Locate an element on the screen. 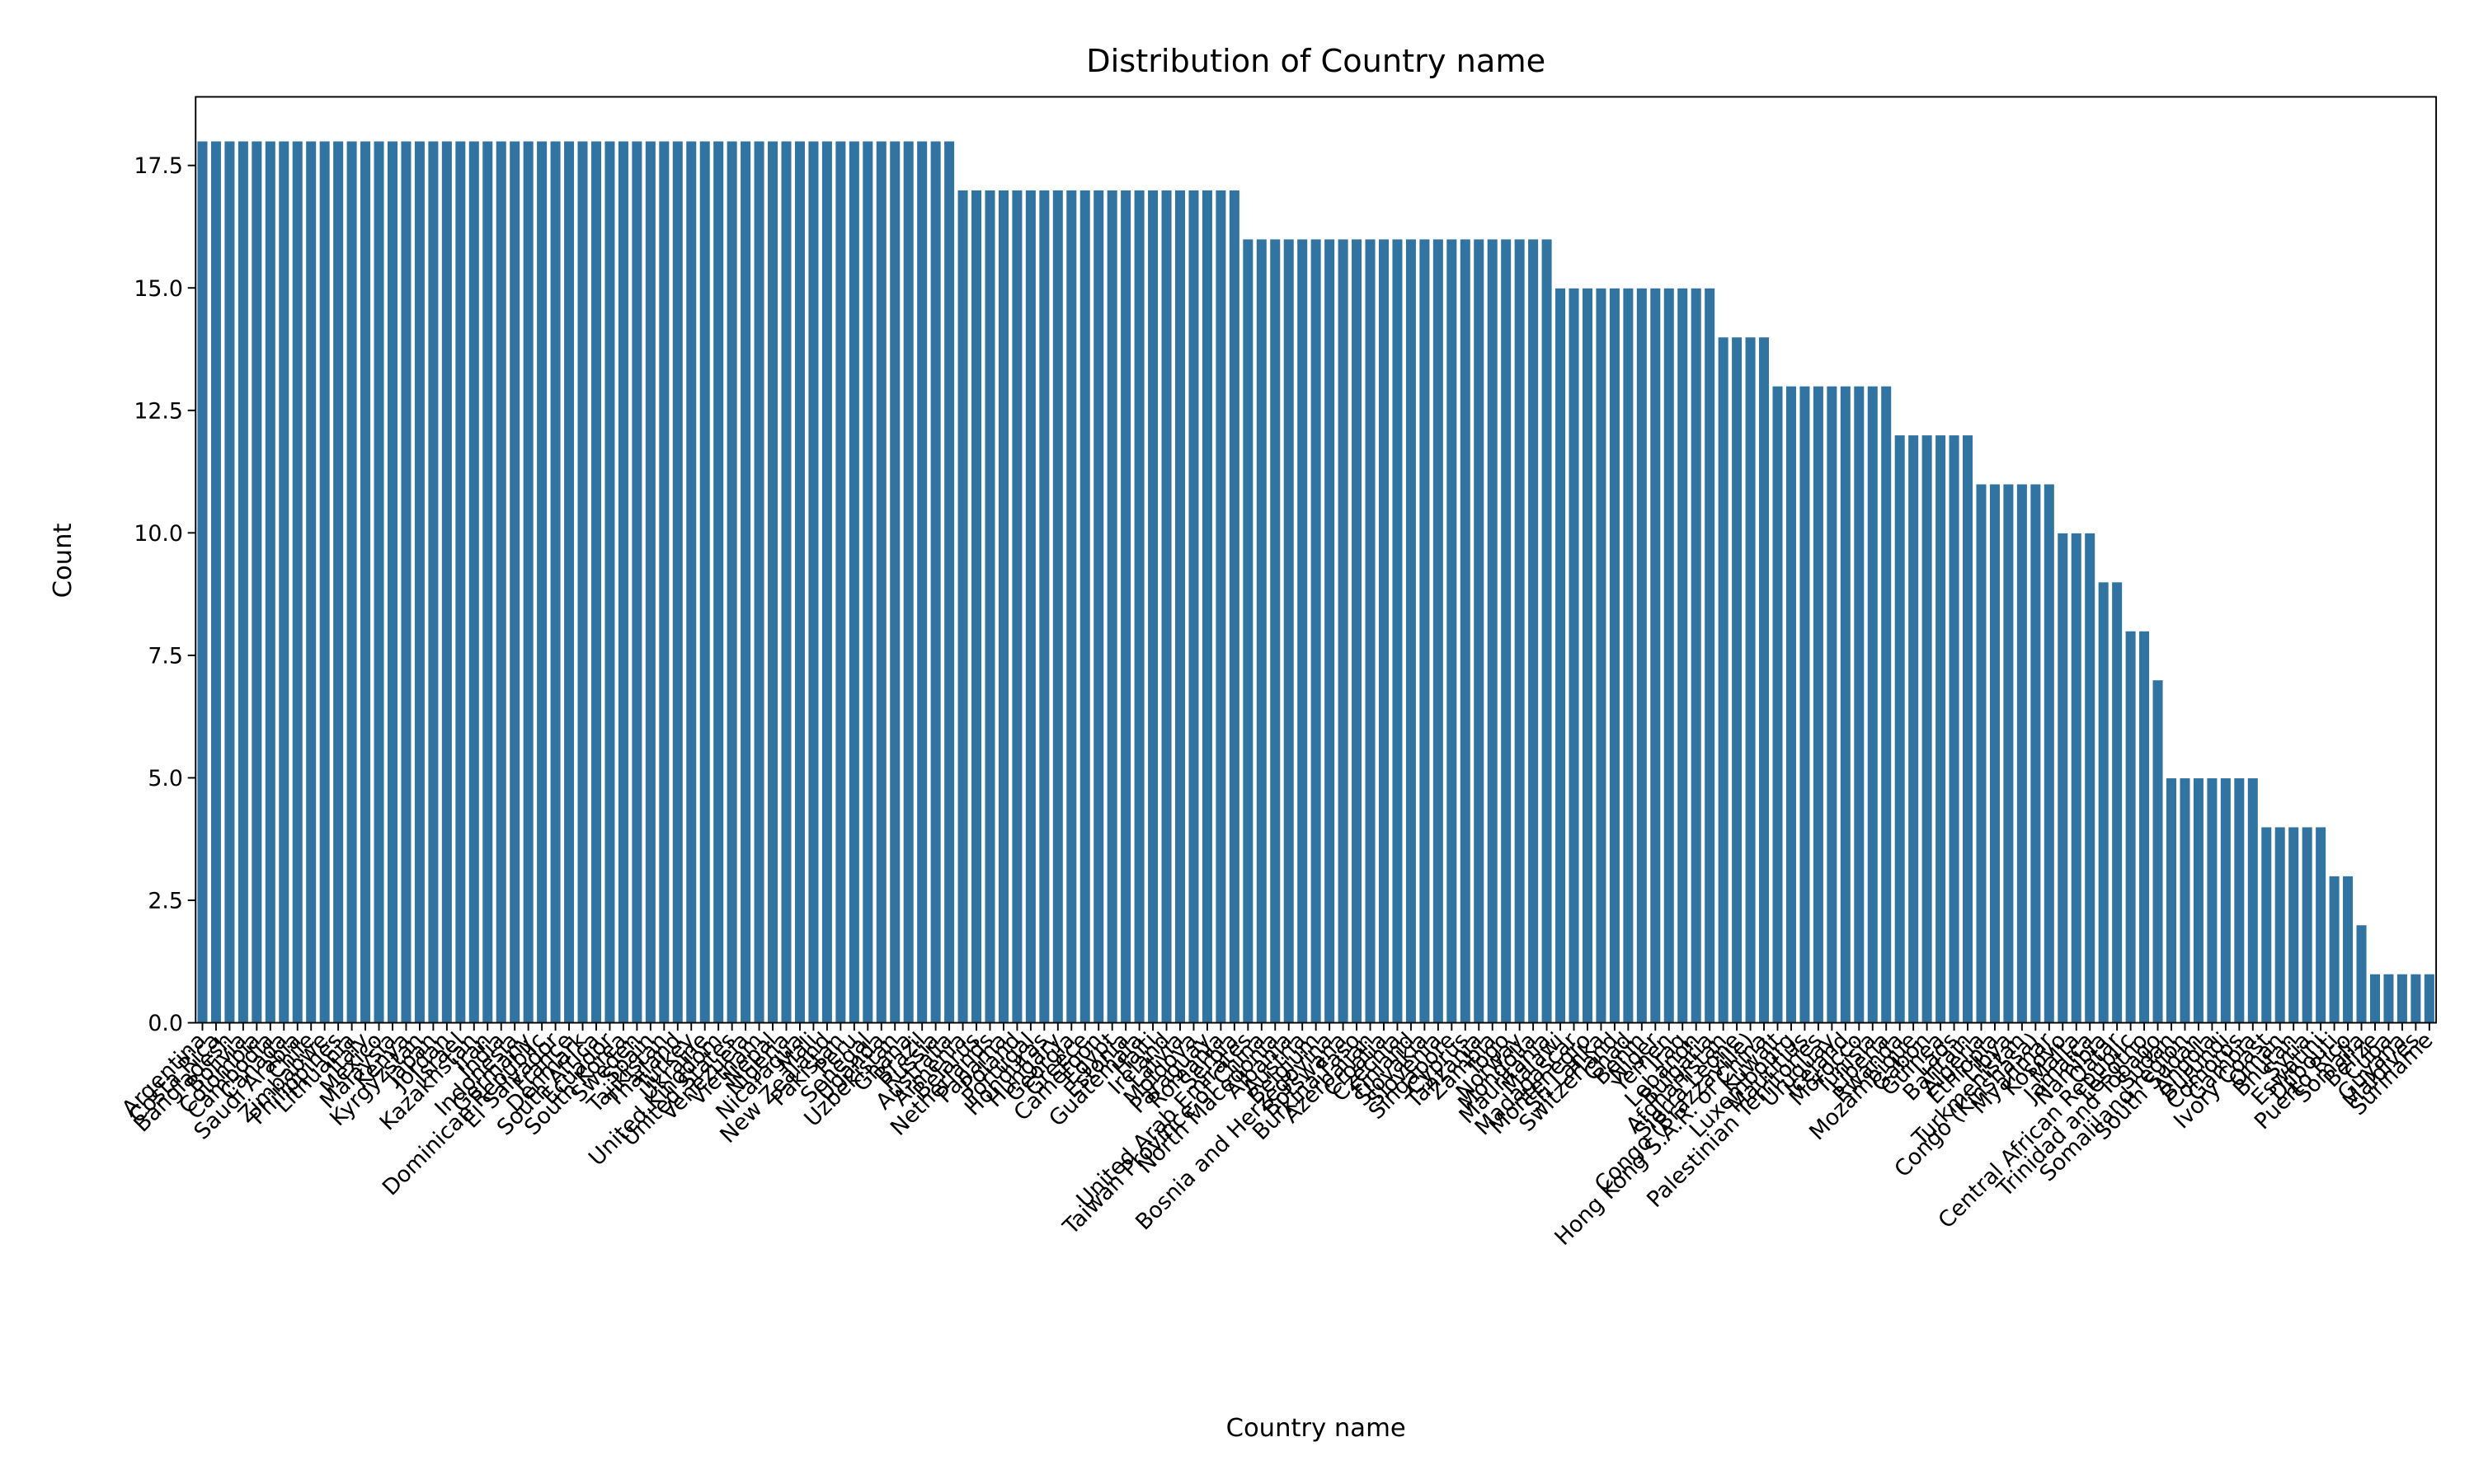  y-tick-label: 15.0 is located at coordinates (158, 289).